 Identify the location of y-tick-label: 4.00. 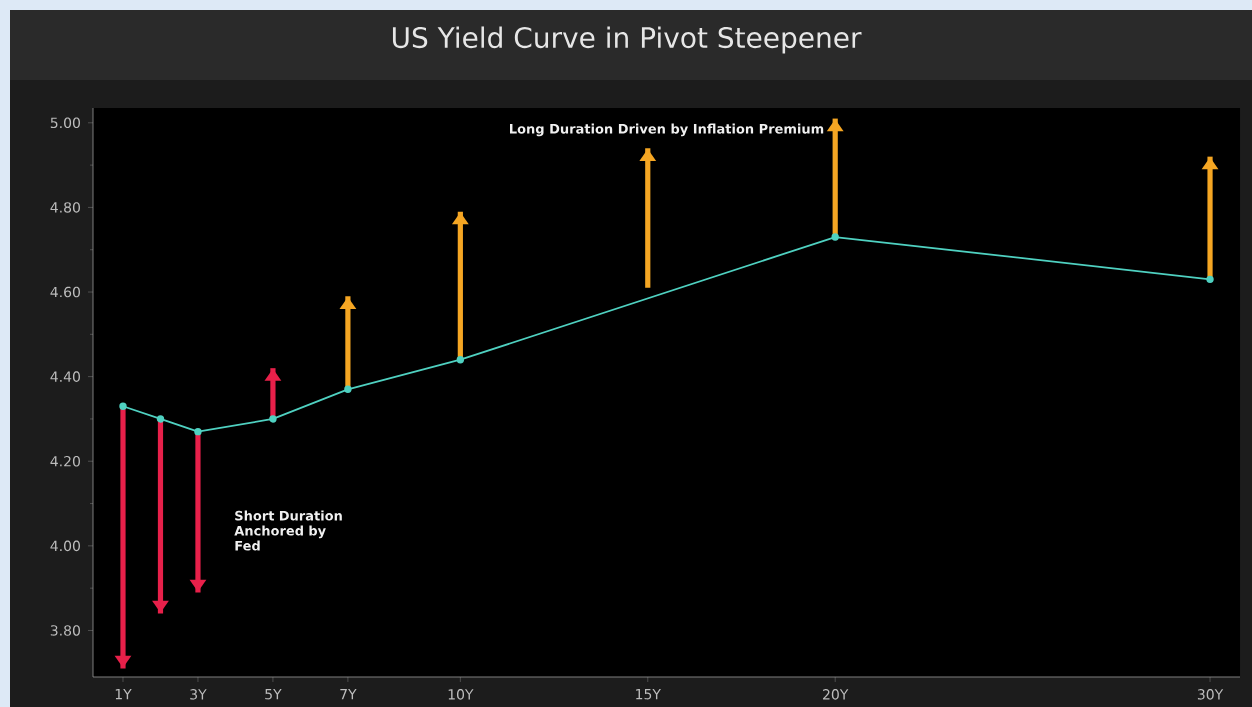
(65, 546).